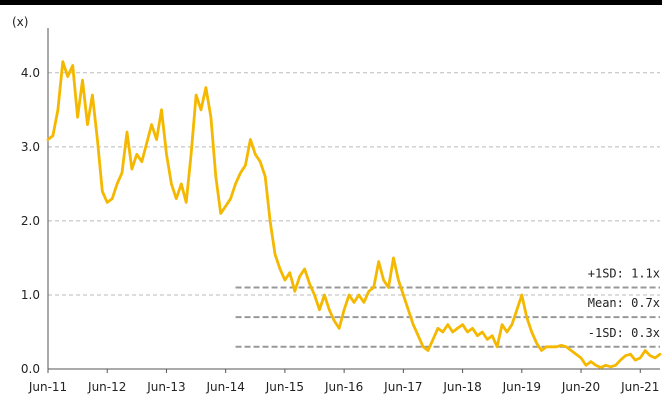 The image size is (662, 399). Describe the element at coordinates (639, 387) in the screenshot. I see `x-tick-label: Jun-21` at that location.